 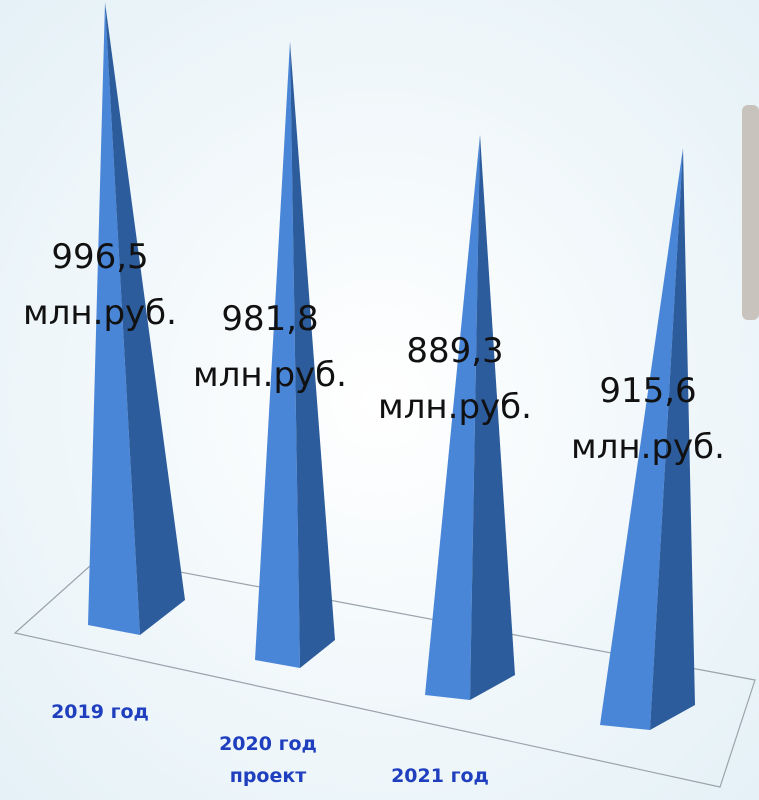 I want to click on category-label: 2020 год проект, so click(x=268, y=760).